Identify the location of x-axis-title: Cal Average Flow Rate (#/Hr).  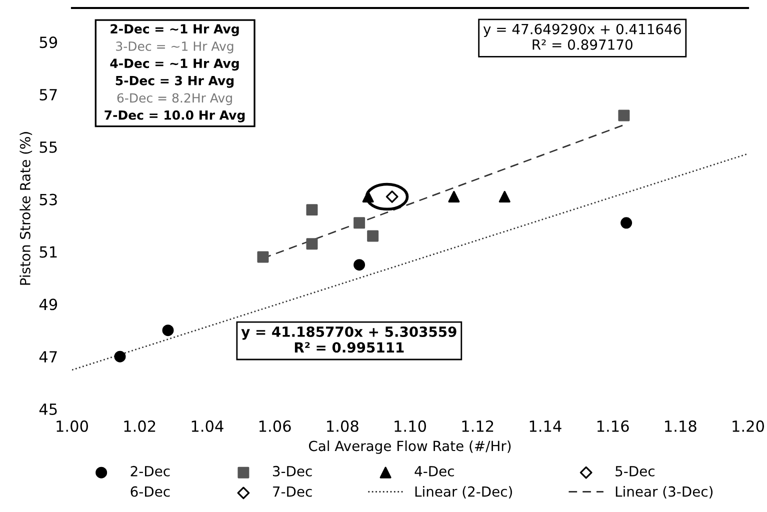
(409, 447).